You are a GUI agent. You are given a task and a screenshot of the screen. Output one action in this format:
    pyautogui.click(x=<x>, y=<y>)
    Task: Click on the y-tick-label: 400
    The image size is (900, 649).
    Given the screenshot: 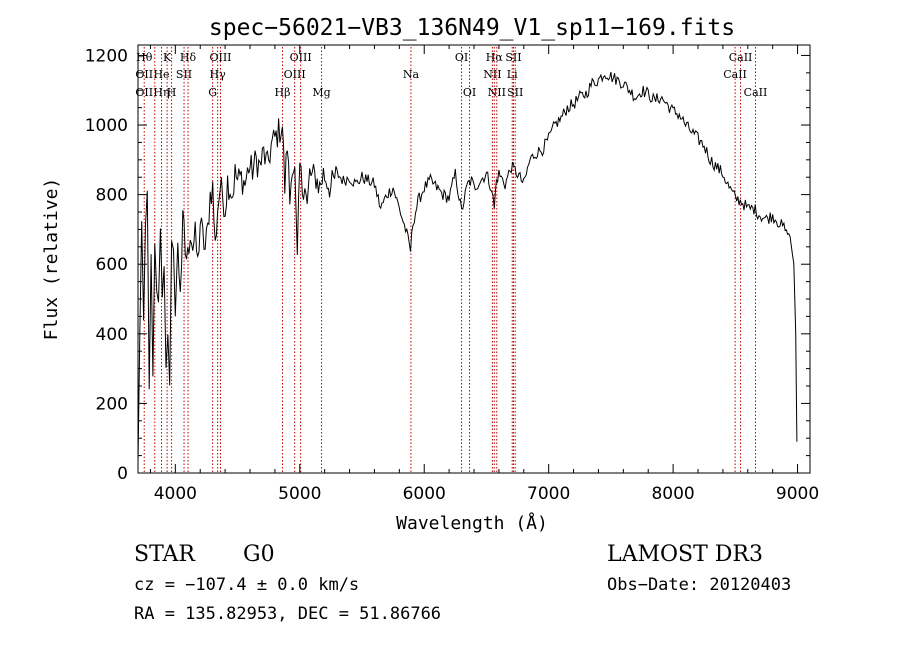 What is the action you would take?
    pyautogui.click(x=112, y=335)
    